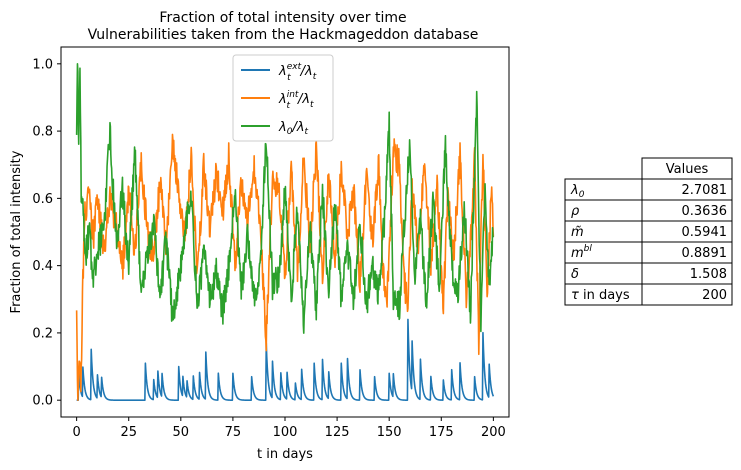 Image resolution: width=741 pixels, height=470 pixels. What do you see at coordinates (285, 454) in the screenshot?
I see `x-axis-label: t in days` at bounding box center [285, 454].